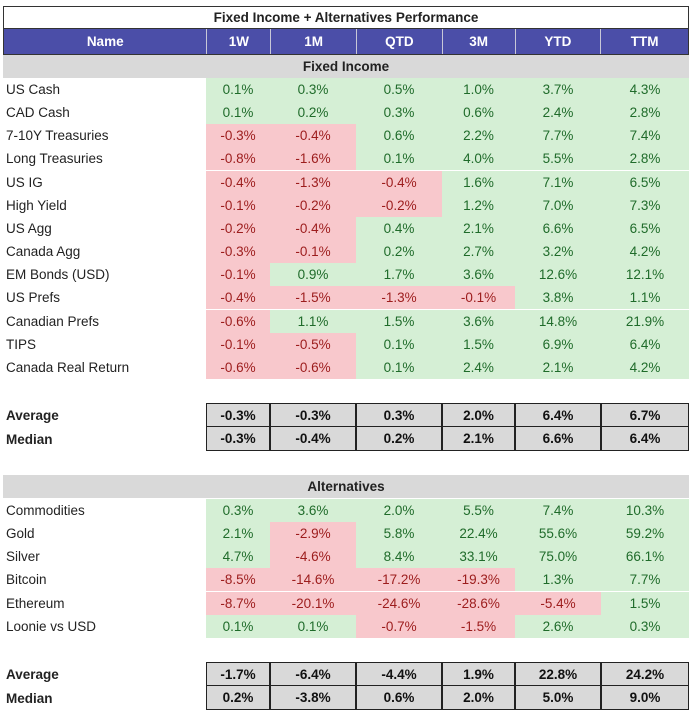 Image resolution: width=692 pixels, height=715 pixels. I want to click on summary-value-cell: 1.9%, so click(478, 674).